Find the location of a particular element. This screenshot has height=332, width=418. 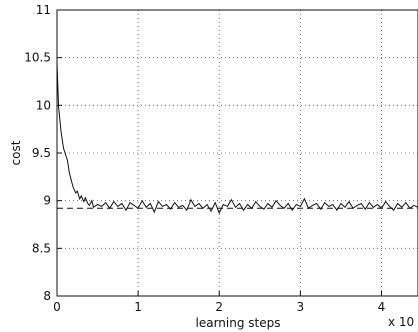

y-tick-label: 9 is located at coordinates (47, 201).